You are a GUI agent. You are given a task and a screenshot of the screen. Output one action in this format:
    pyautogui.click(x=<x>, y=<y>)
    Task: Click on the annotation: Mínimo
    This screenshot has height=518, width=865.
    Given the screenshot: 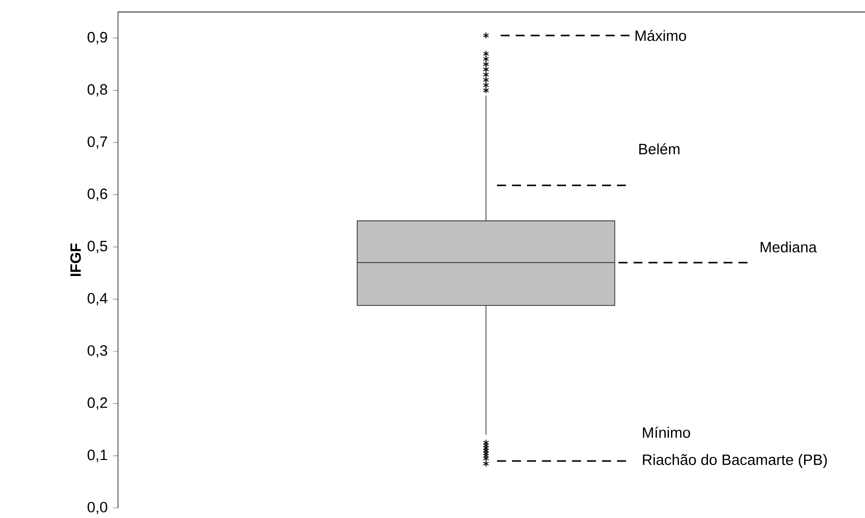 What is the action you would take?
    pyautogui.click(x=666, y=432)
    